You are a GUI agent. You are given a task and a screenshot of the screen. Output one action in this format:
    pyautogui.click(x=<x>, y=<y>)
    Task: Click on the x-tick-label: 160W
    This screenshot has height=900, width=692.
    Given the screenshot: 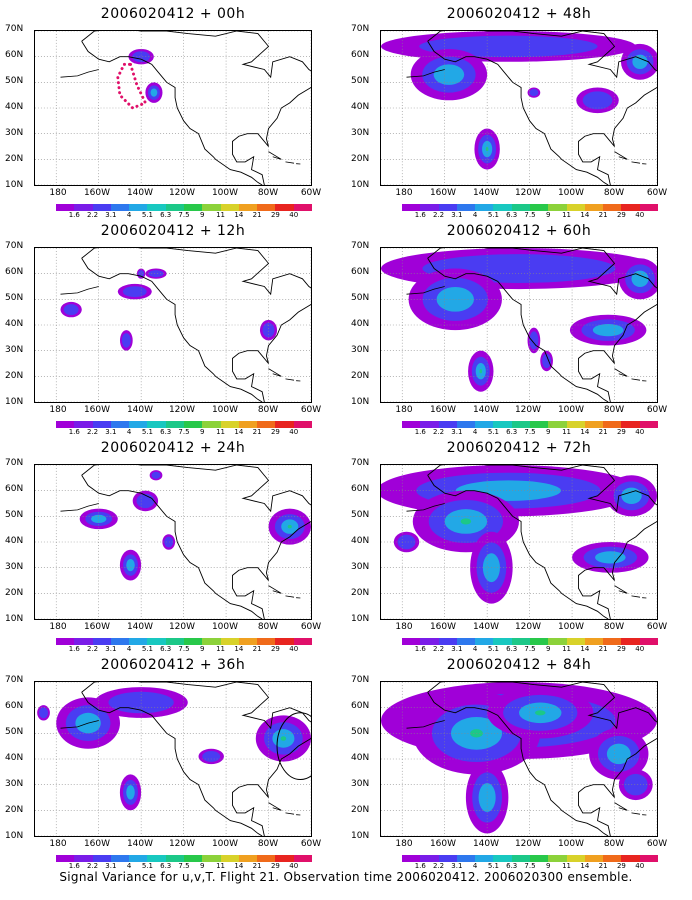 What is the action you would take?
    pyautogui.click(x=443, y=193)
    